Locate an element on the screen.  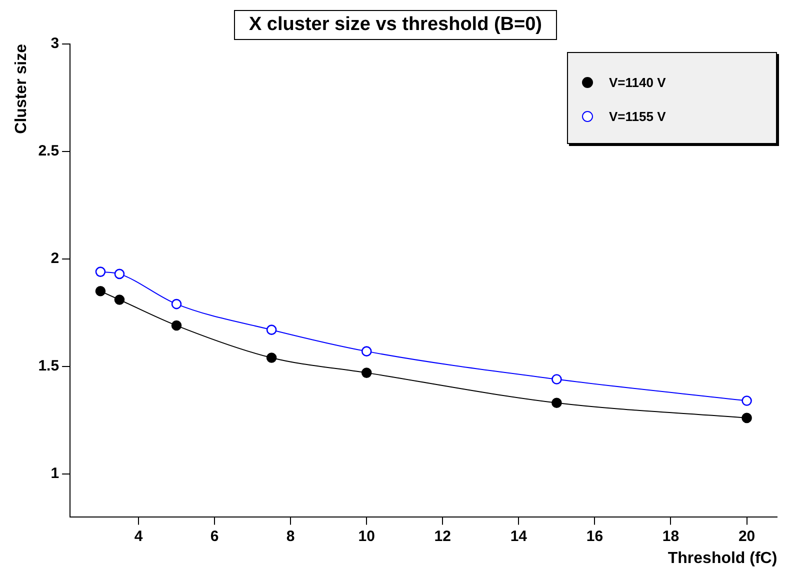
y-tick-label: 2 is located at coordinates (55, 259).